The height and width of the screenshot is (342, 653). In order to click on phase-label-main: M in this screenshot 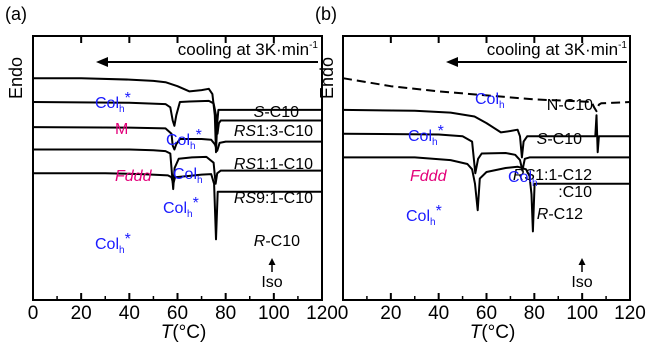, I will do `click(121, 129)`.